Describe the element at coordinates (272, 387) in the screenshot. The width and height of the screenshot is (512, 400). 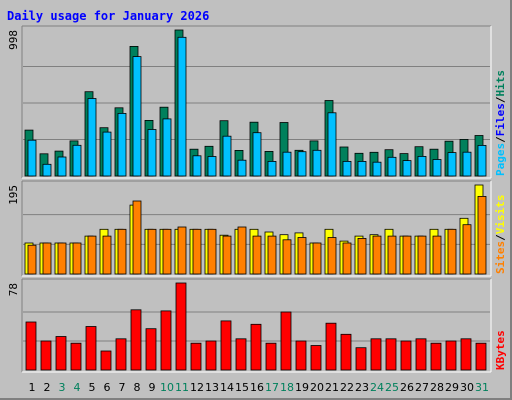
I see `day-label: 17` at that location.